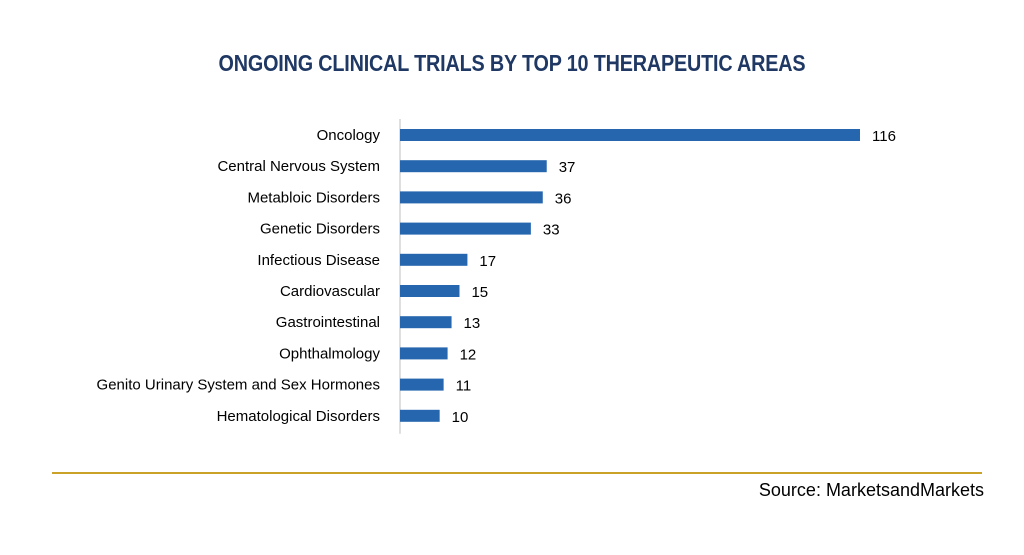 Image resolution: width=1024 pixels, height=555 pixels. Describe the element at coordinates (551, 230) in the screenshot. I see `data-label: 33` at that location.